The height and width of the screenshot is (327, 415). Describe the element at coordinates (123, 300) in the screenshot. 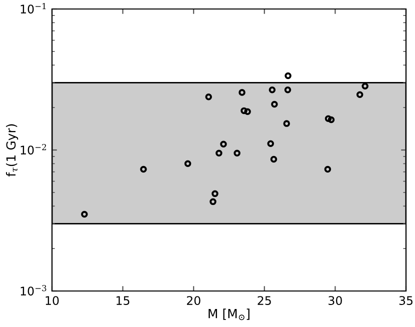

I see `x-tick-label: 15` at that location.